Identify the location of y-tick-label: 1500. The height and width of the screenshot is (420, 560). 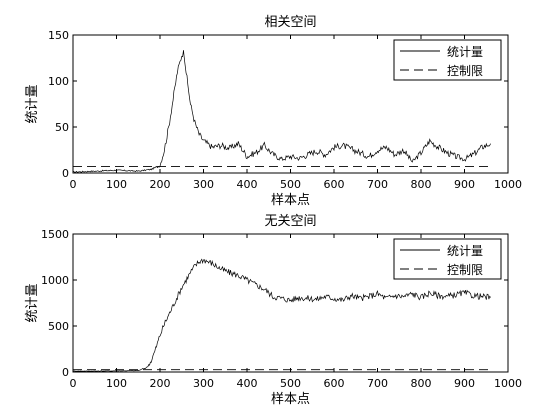
(55, 234).